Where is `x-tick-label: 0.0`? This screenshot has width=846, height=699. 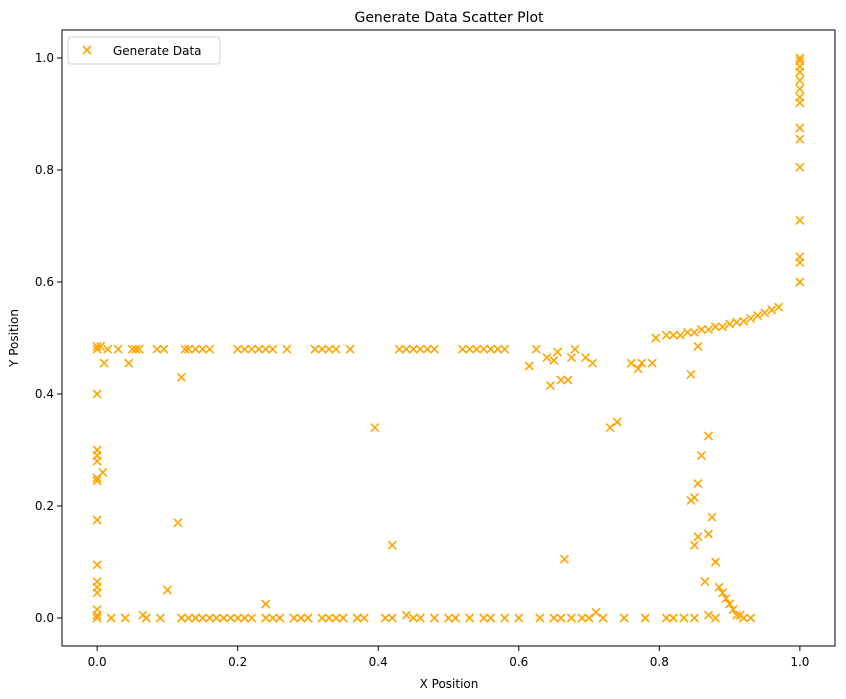 x-tick-label: 0.0 is located at coordinates (97, 662).